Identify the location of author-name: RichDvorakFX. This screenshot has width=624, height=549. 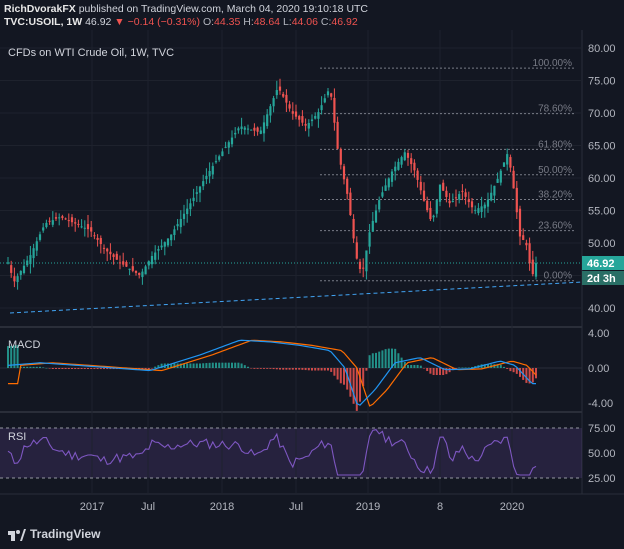
(40, 9).